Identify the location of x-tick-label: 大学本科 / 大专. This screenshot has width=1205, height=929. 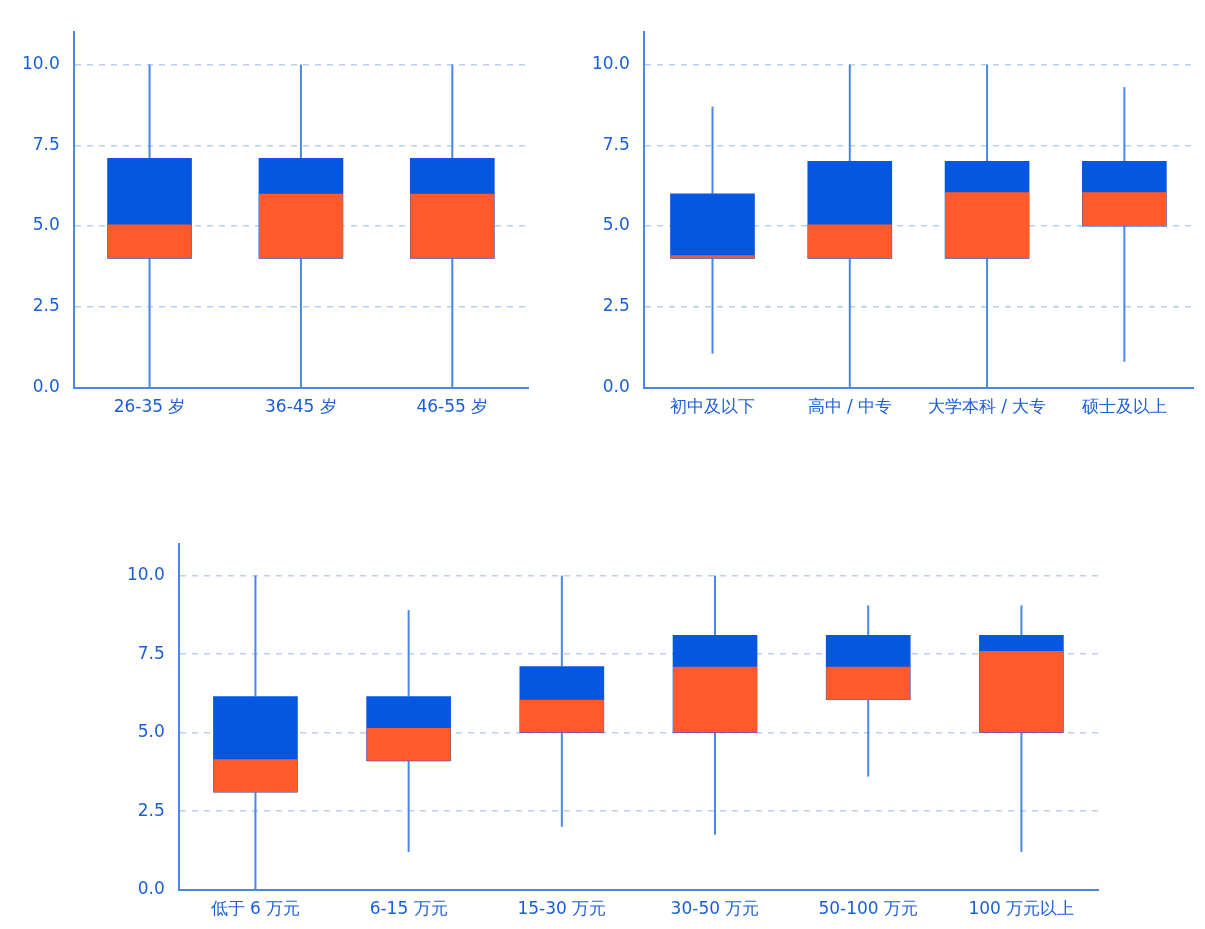
(987, 406).